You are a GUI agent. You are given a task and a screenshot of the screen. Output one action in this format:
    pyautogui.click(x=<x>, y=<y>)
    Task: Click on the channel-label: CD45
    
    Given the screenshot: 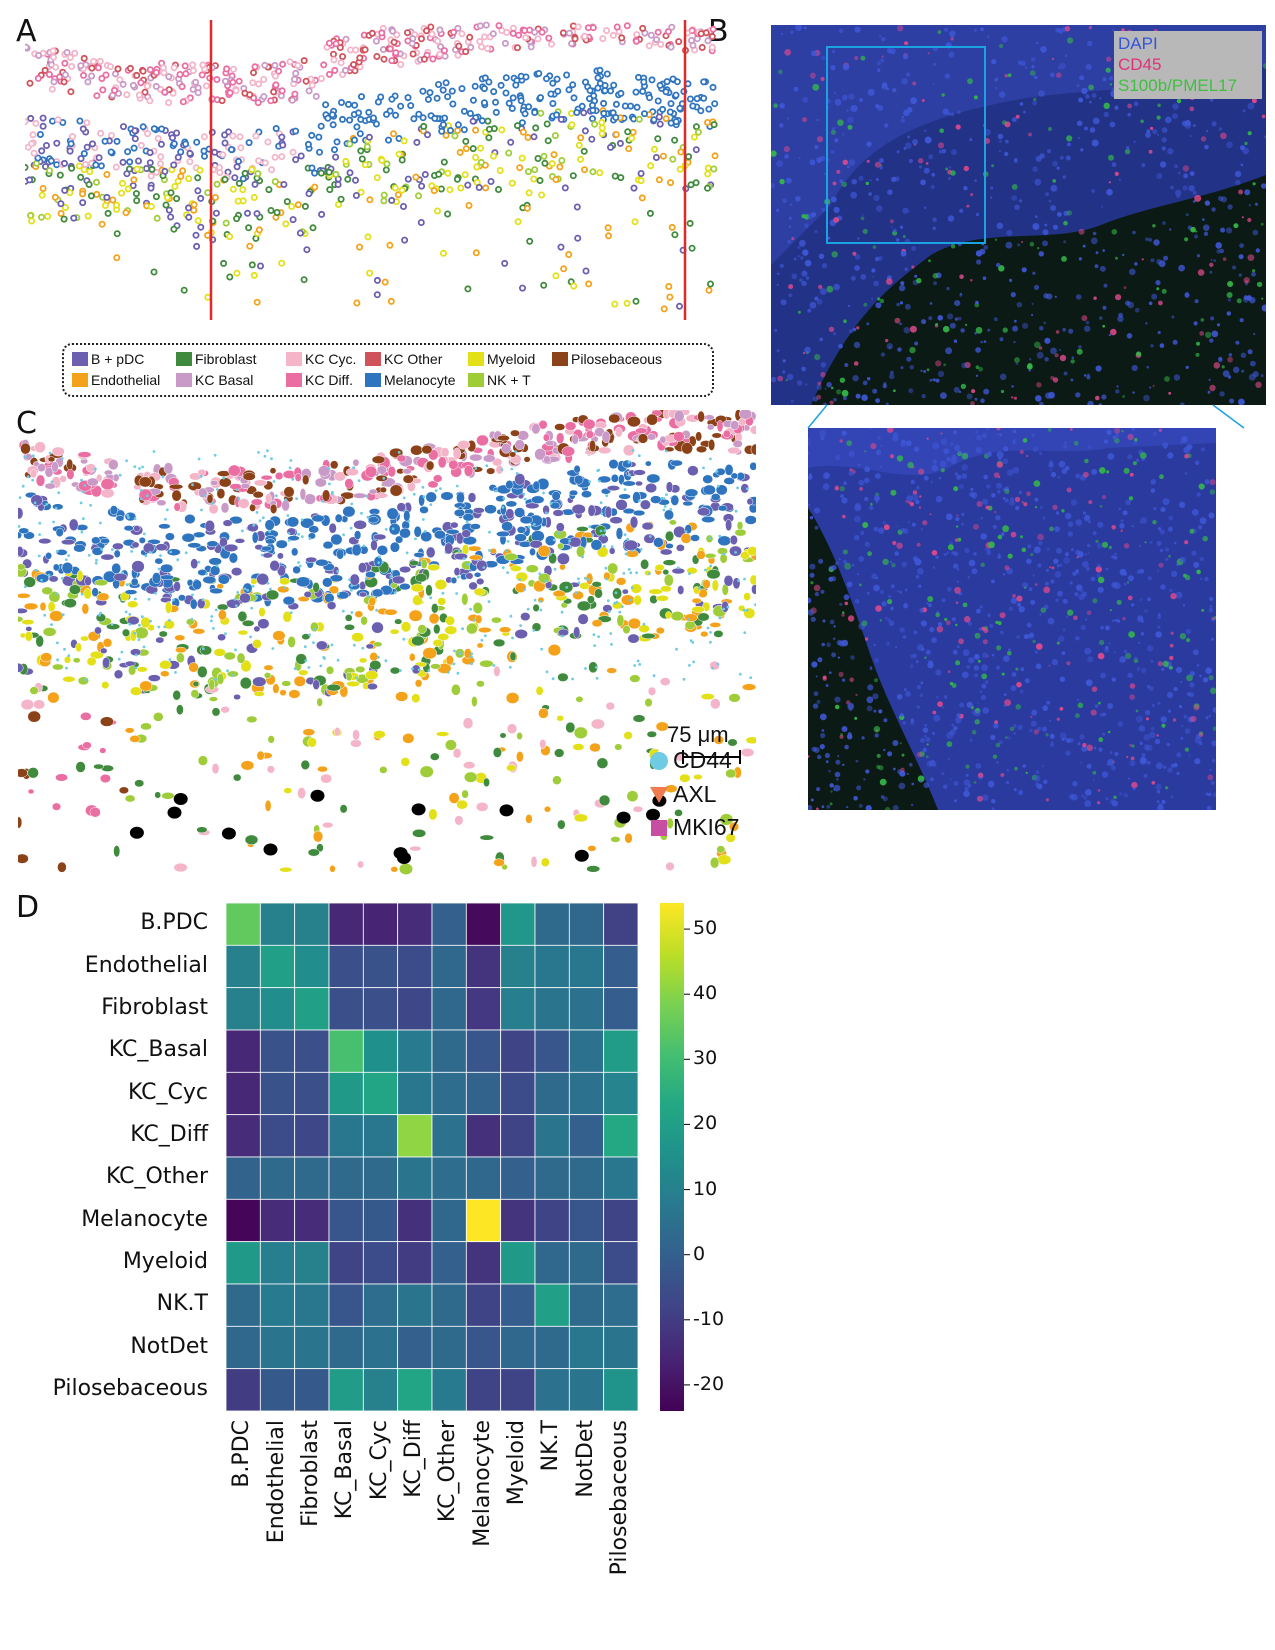 What is the action you would take?
    pyautogui.click(x=1140, y=64)
    